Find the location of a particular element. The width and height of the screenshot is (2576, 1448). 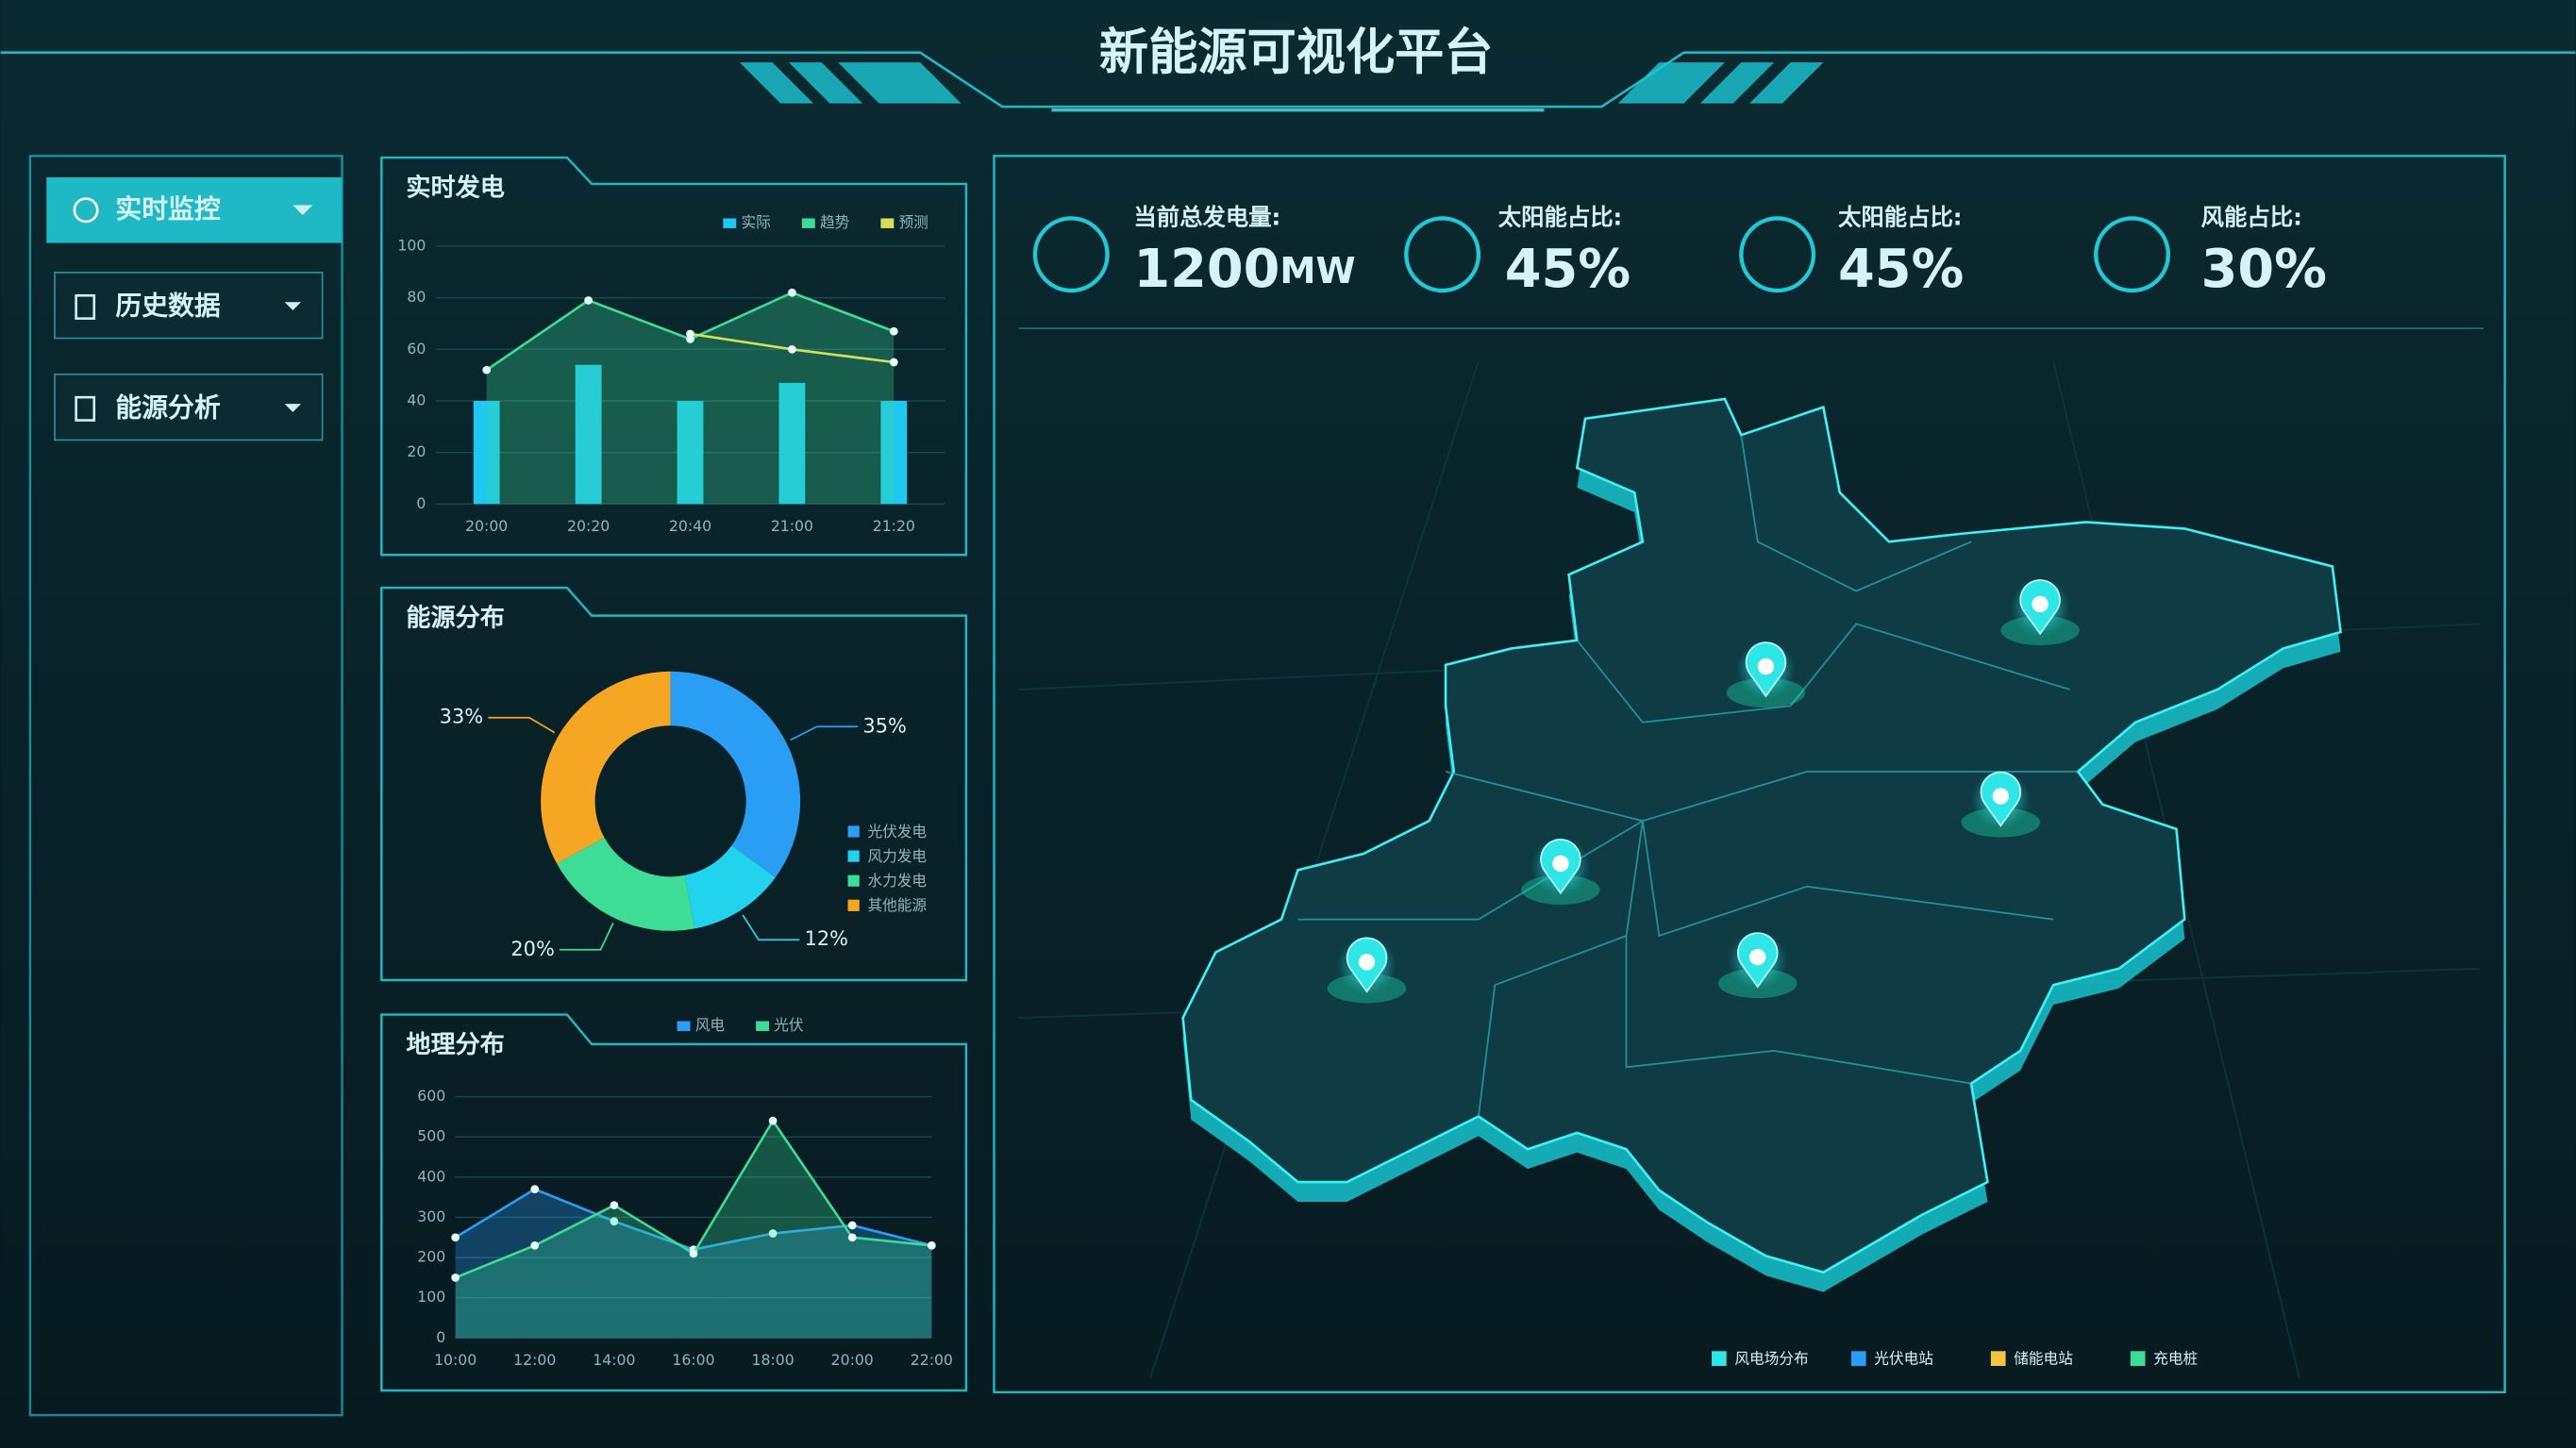

legend-label: 其他能源 is located at coordinates (897, 905).